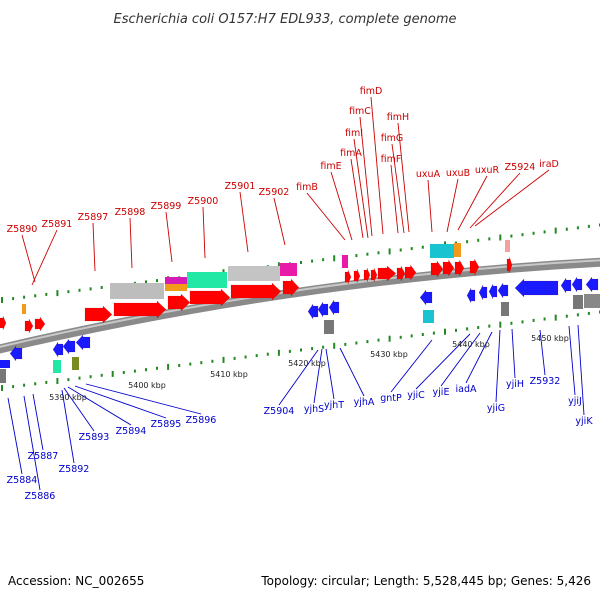  What do you see at coordinates (131, 431) in the screenshot?
I see `gene-label-z5894: Z5894` at bounding box center [131, 431].